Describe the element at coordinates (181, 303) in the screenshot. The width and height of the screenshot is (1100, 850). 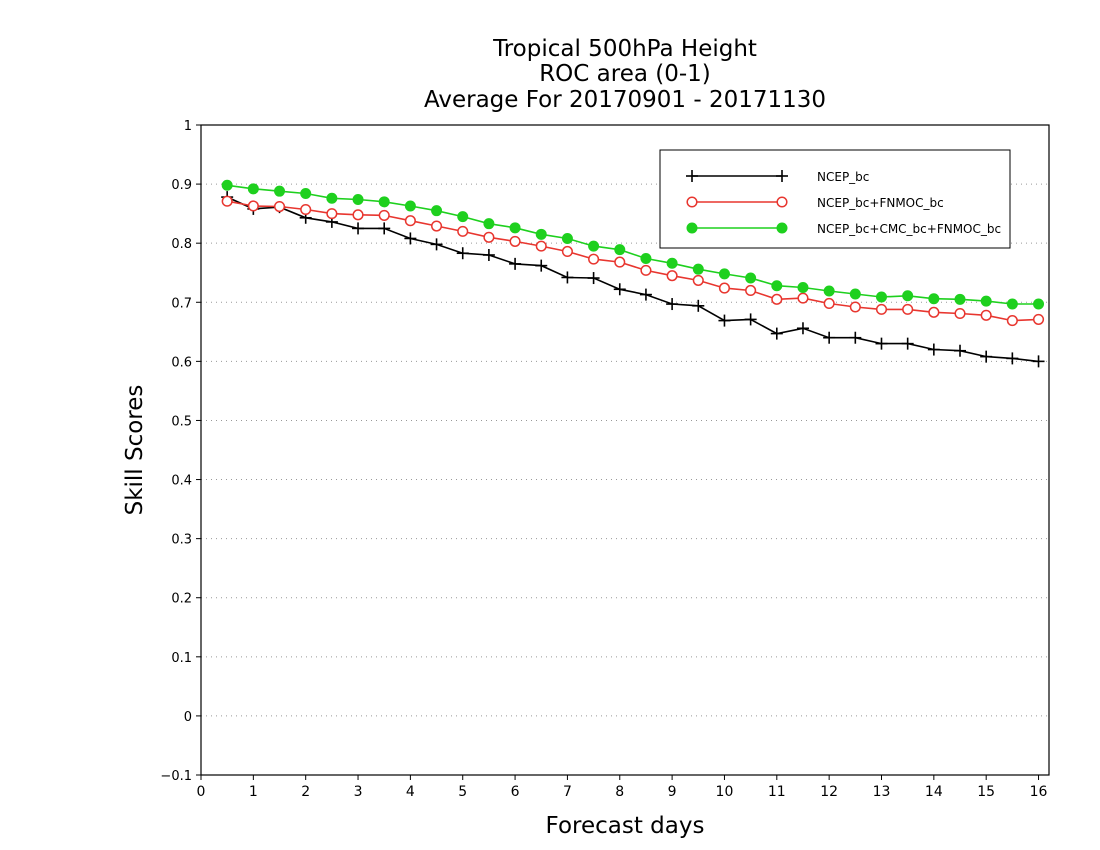
I see `y-tick-label: 0.7` at that location.